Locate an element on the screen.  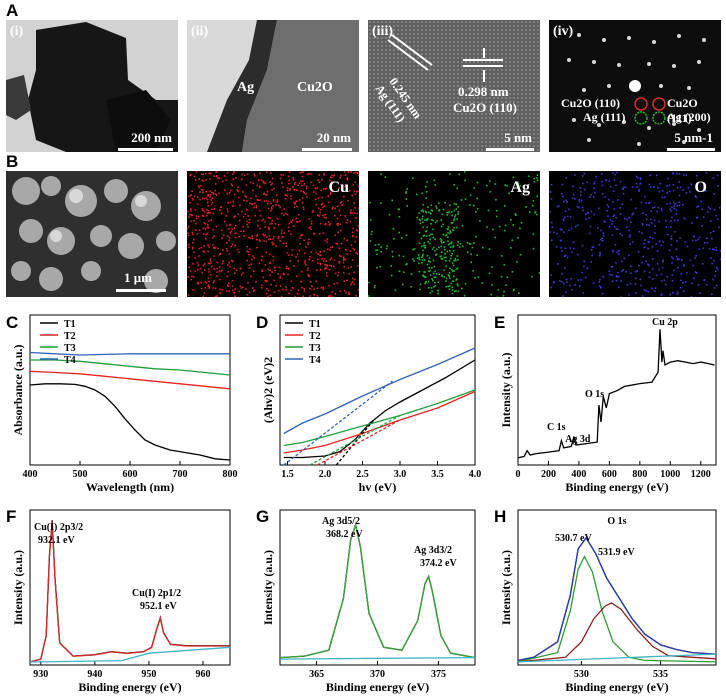
x-tick-label: 530 is located at coordinates (581, 674).